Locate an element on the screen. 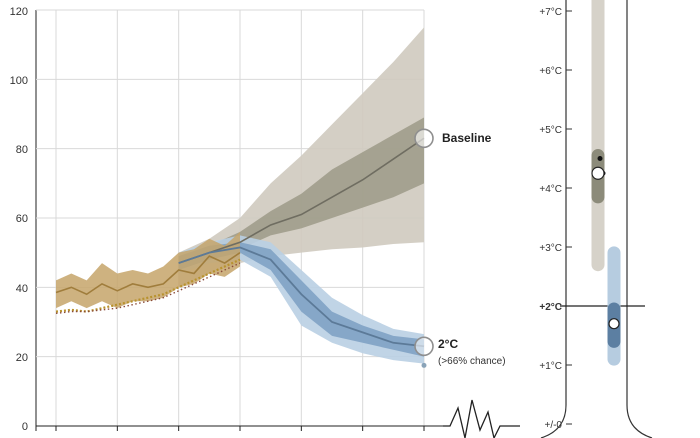  two-degree-line is located at coordinates (301, 297).